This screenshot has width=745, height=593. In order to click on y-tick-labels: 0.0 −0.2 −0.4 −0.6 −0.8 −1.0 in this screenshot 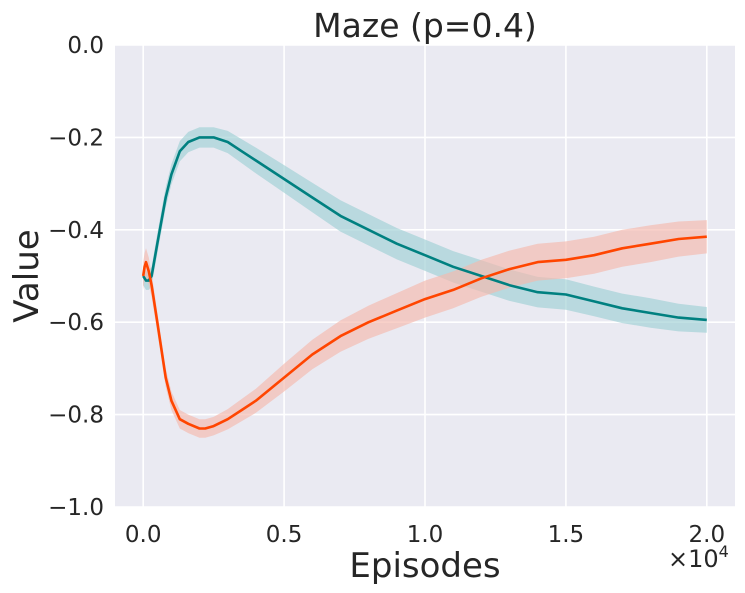, I will do `click(76, 277)`.